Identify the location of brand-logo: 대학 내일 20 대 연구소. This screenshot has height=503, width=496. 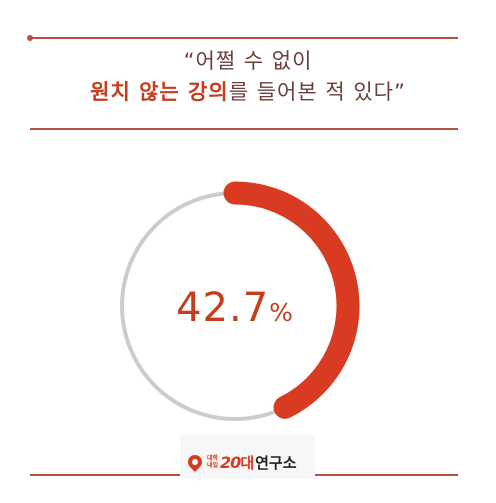
(241, 462).